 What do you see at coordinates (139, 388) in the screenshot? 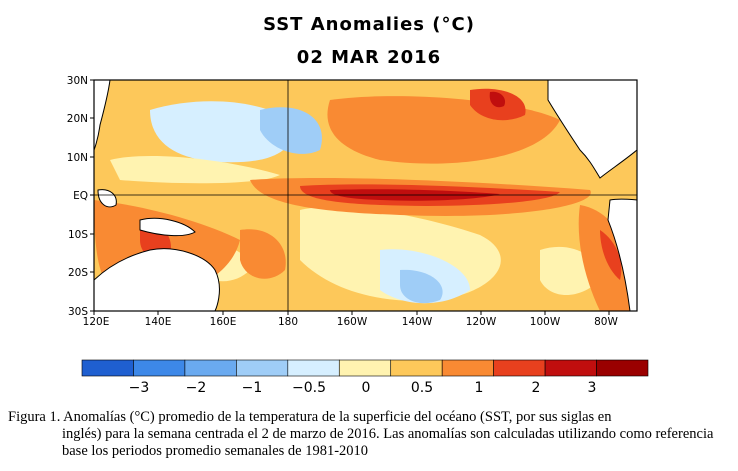
I see `colorbar-tick-label: −3` at bounding box center [139, 388].